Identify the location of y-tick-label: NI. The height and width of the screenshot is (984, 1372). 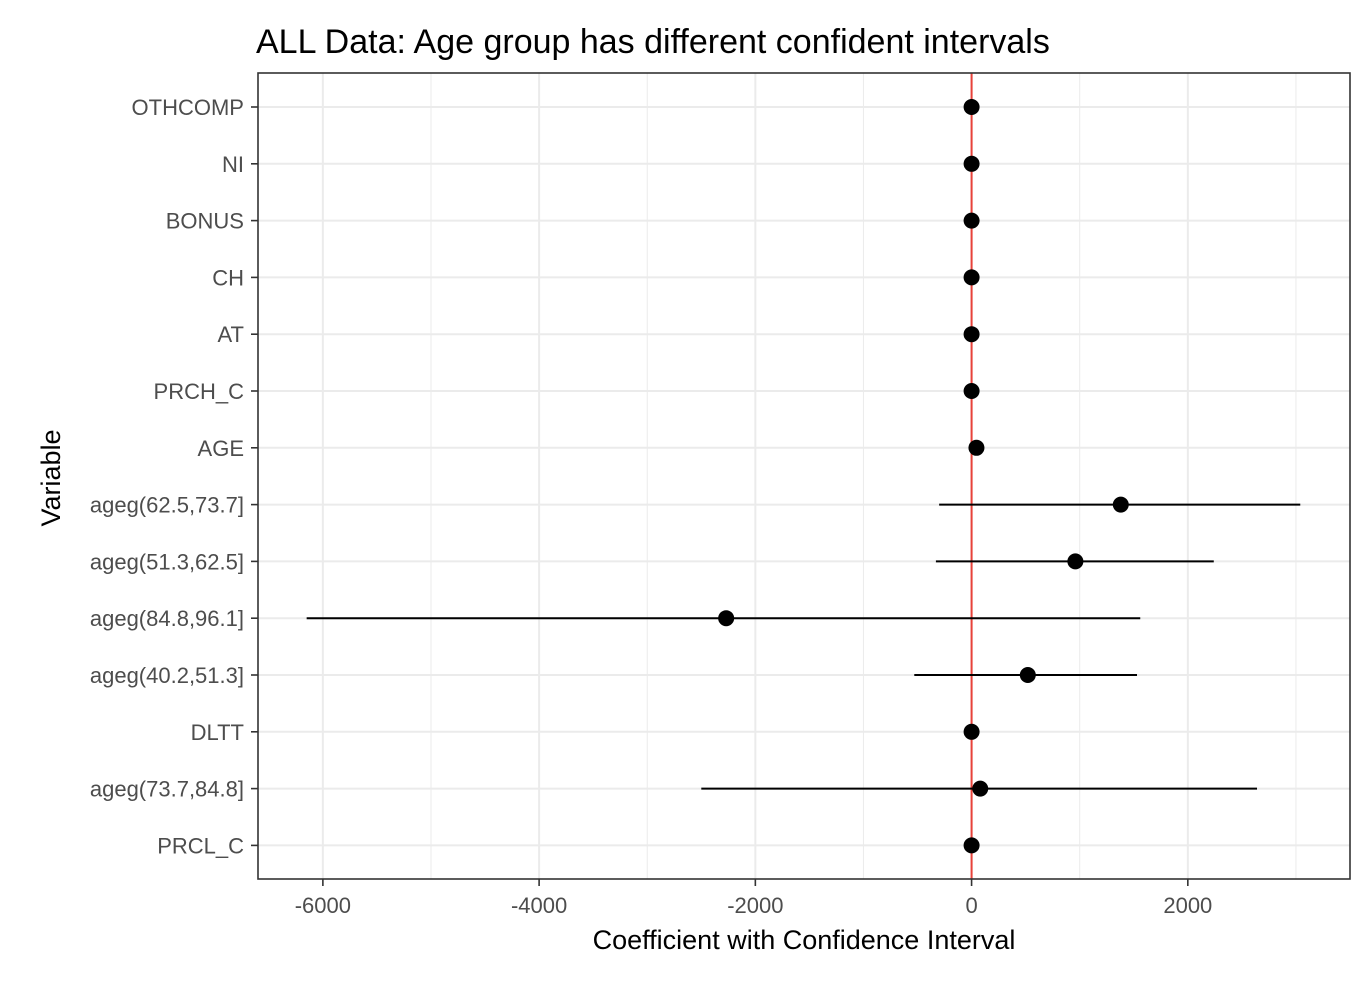
(233, 164).